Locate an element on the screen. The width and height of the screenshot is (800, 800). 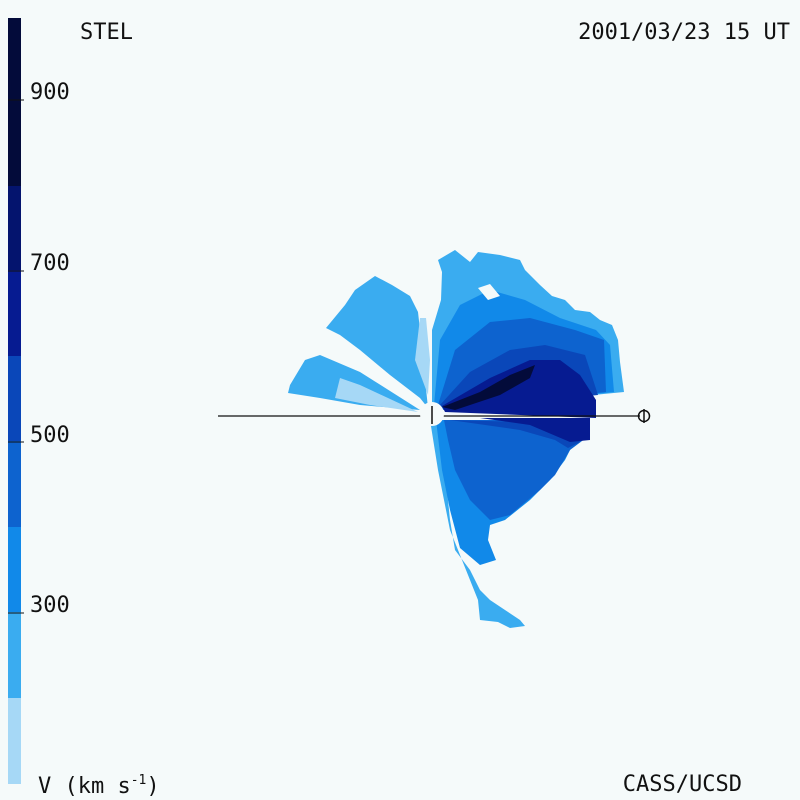
velocity-region-core is located at coordinates (519, 389).